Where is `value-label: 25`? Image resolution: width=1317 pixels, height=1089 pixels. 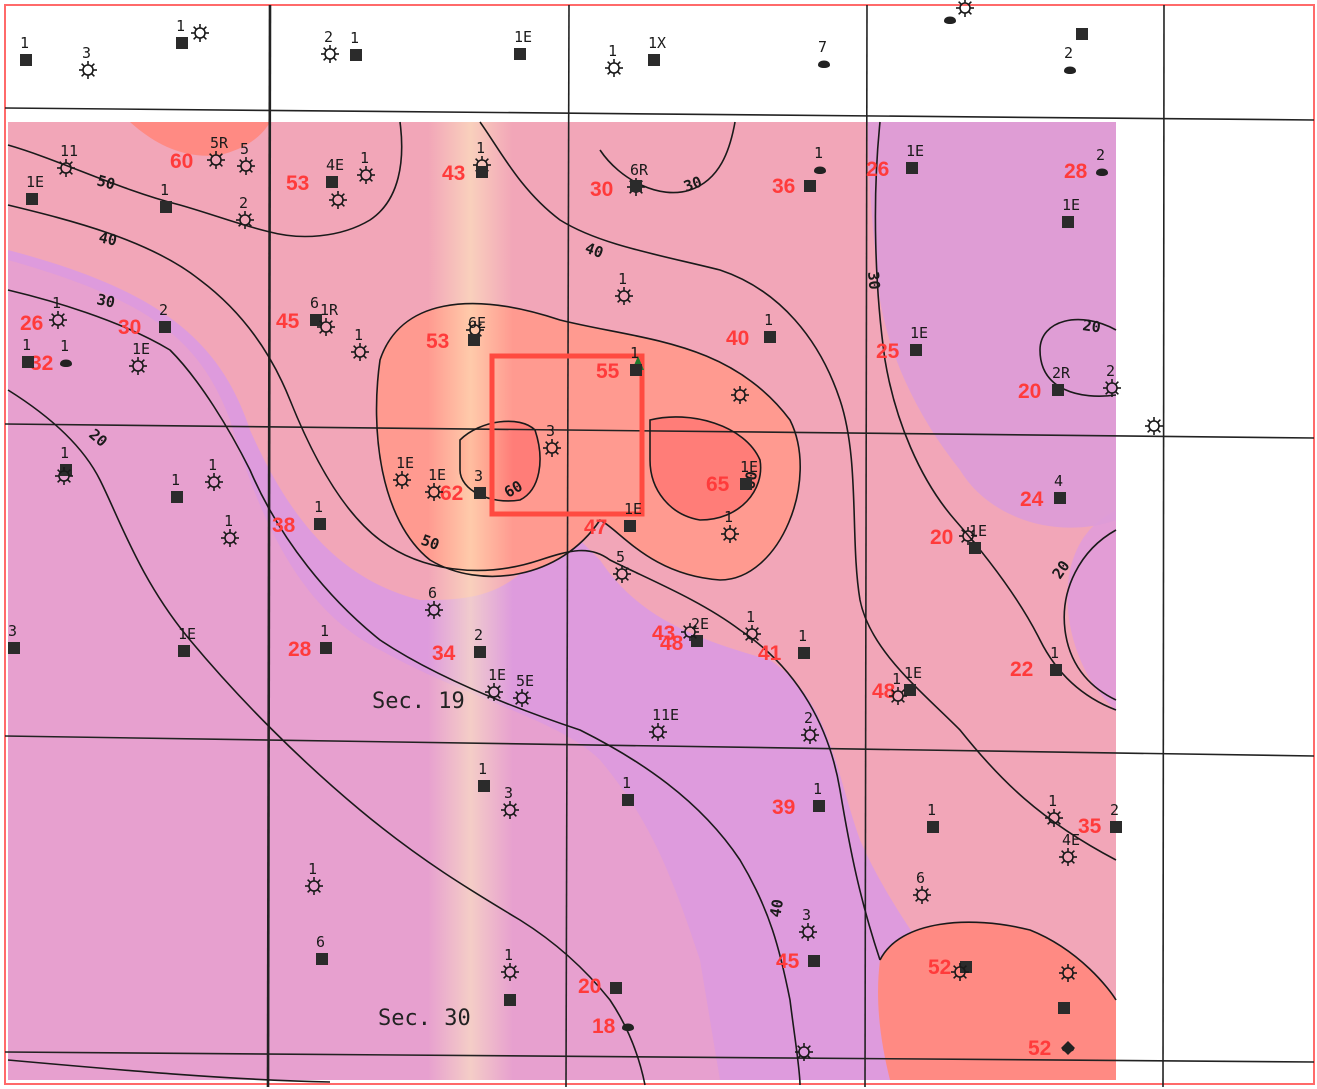
value-label: 25 is located at coordinates (888, 351).